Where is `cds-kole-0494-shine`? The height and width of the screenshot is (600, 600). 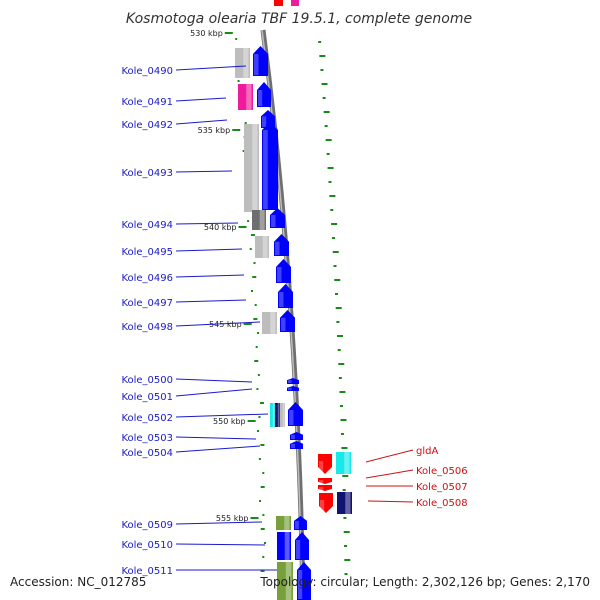
cds-kole-0494-shine is located at coordinates (273, 221).